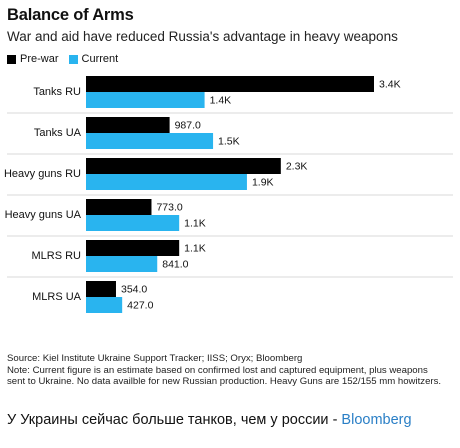 The width and height of the screenshot is (460, 448). I want to click on bar-current-heavy-guns-ru, so click(166, 182).